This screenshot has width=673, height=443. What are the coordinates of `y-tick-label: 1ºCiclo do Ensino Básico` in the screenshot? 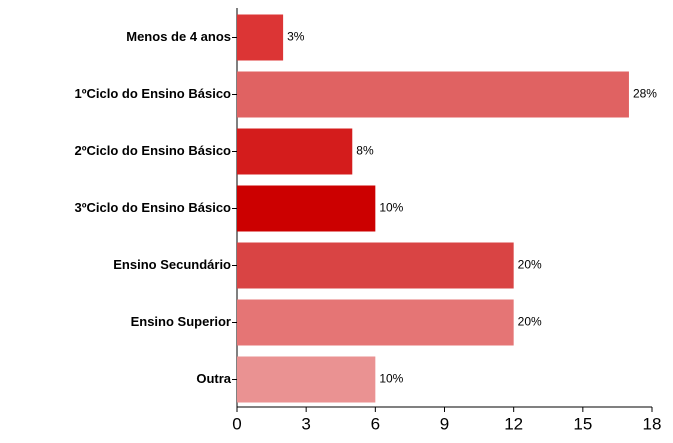 It's located at (153, 93).